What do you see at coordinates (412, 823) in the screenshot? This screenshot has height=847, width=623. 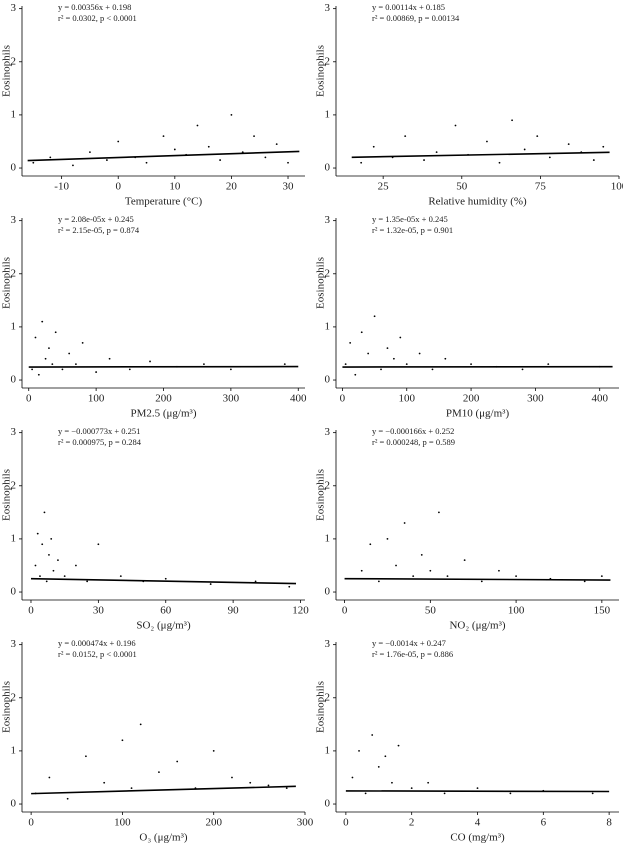 I see `x-tick-label: 2` at bounding box center [412, 823].